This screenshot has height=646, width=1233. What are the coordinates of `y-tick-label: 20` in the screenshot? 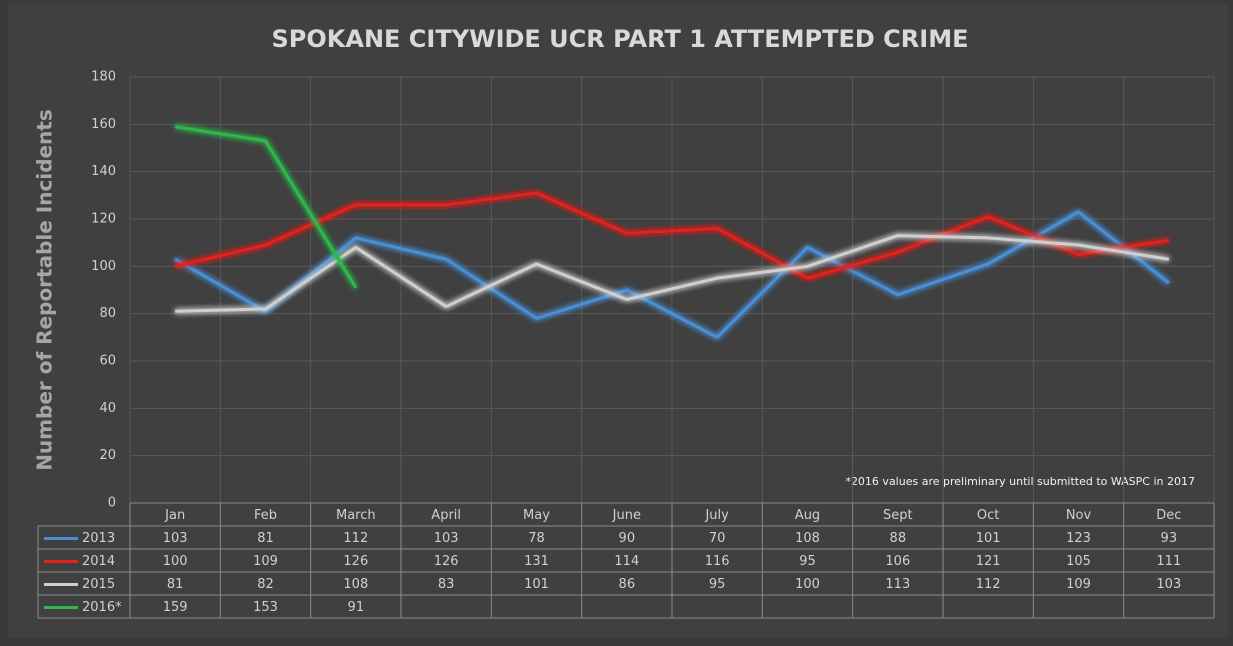 It's located at (107, 455).